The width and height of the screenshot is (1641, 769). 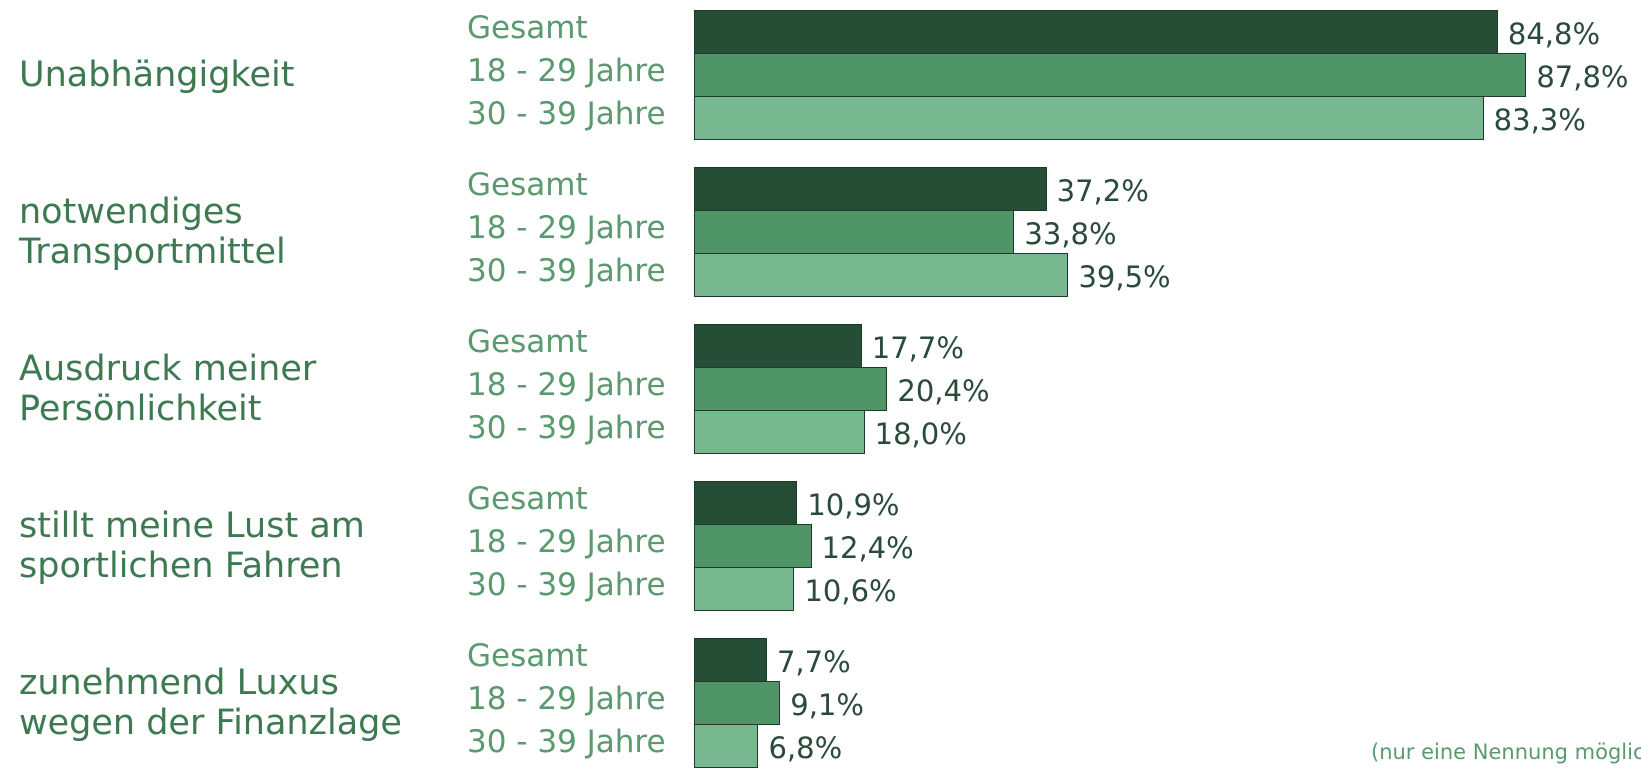 I want to click on category-label: Unabhängigkeit, so click(x=157, y=74).